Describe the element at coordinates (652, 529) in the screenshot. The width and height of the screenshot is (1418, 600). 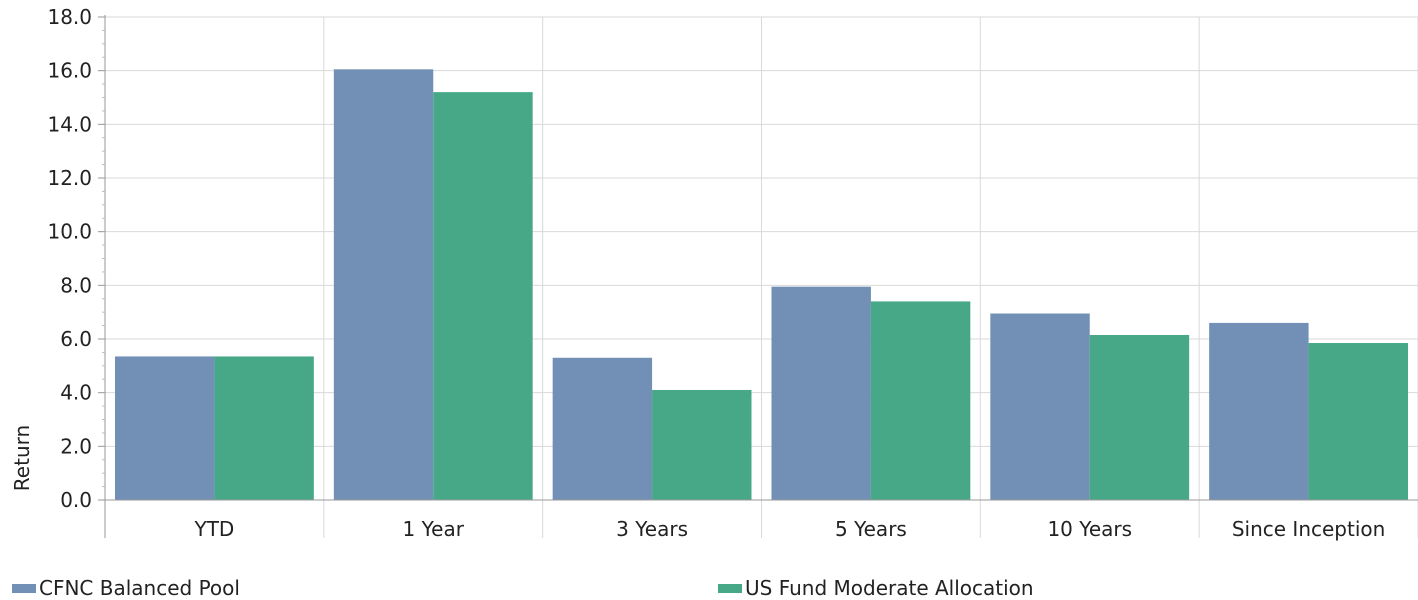
I see `x-tick-label: 3 Years` at that location.